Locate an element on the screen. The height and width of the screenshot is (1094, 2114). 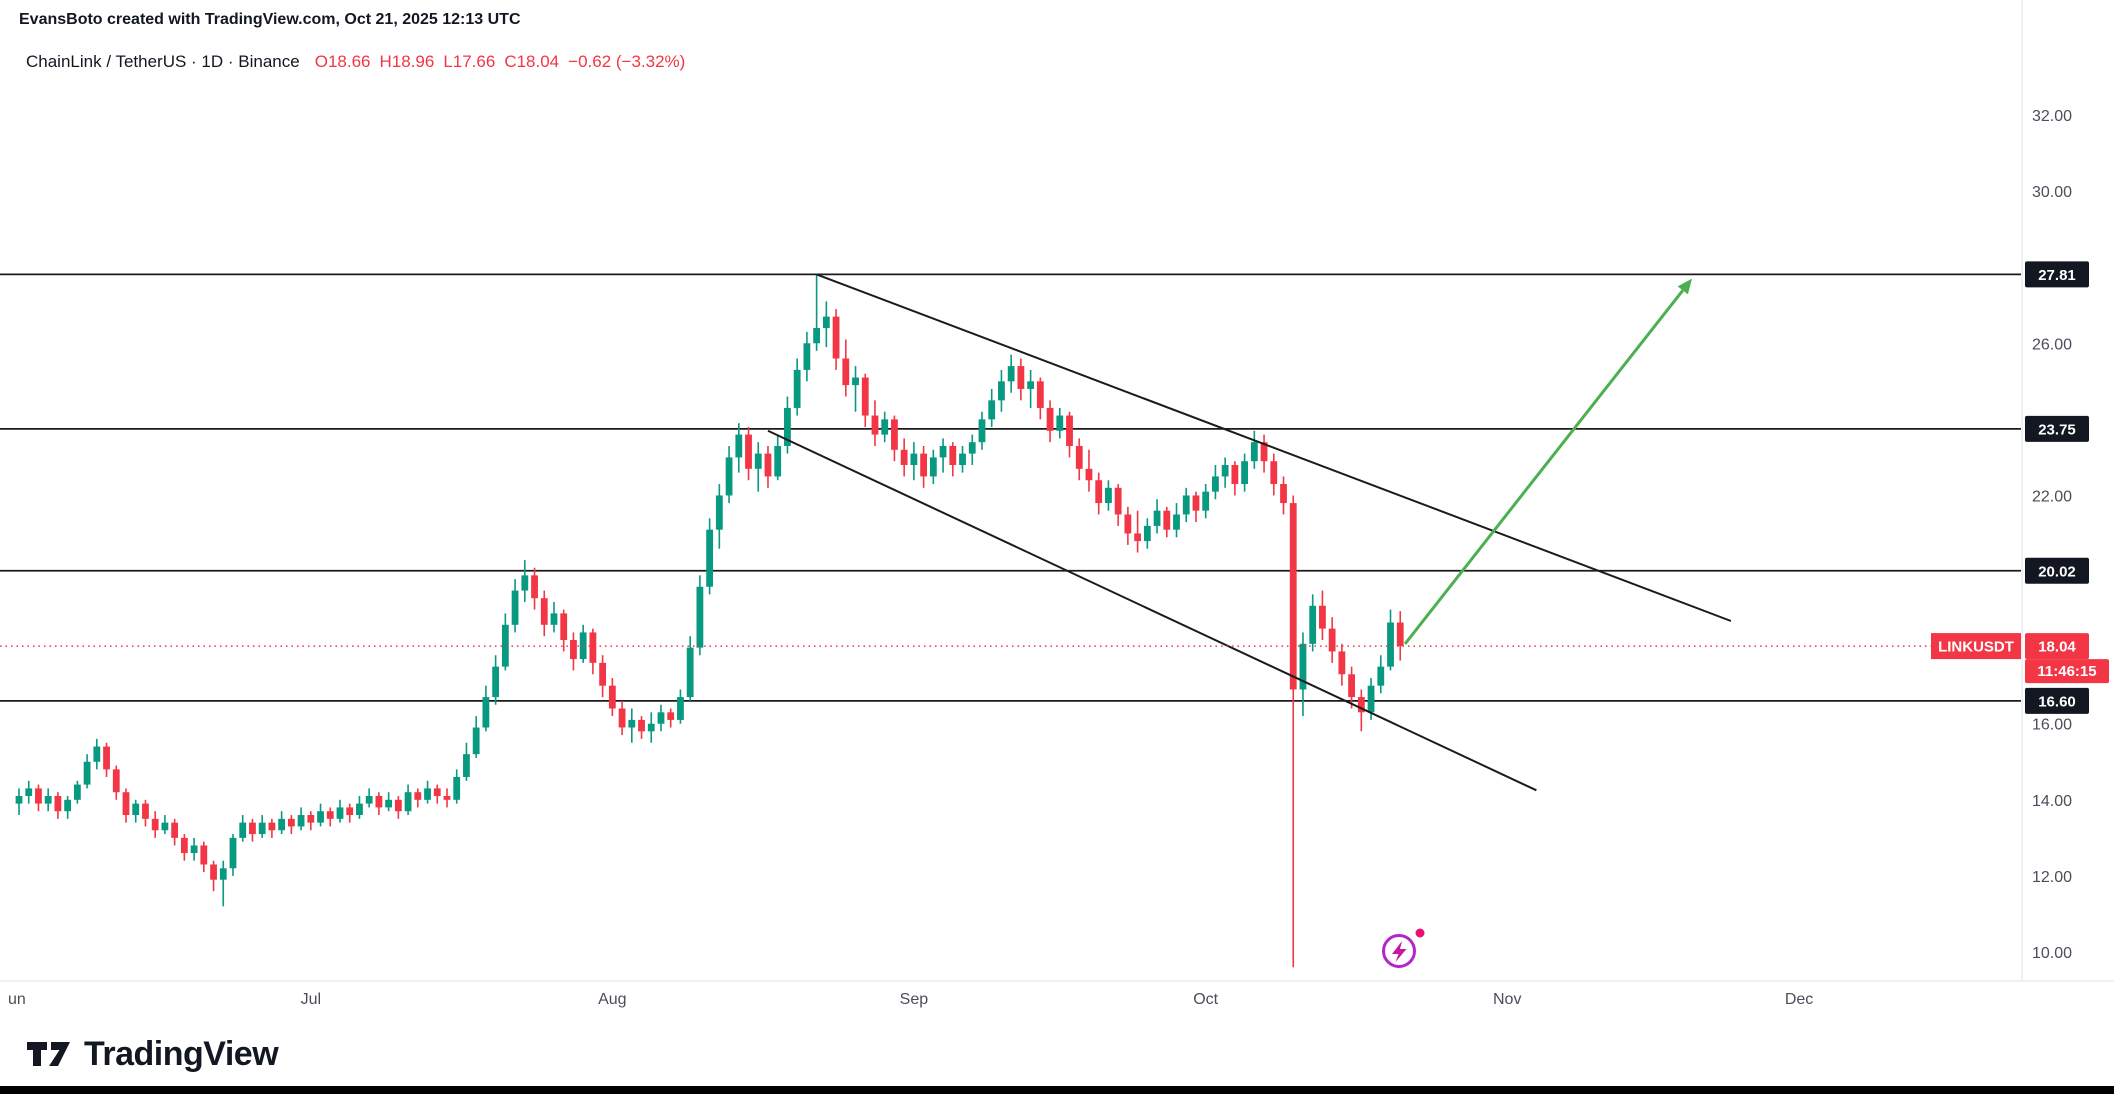
time-tick-label: Dec is located at coordinates (1799, 999).